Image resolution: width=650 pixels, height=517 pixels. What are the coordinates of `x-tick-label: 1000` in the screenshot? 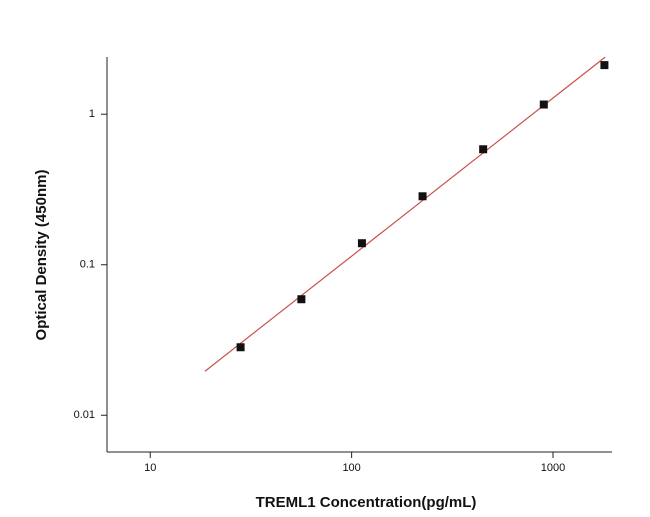 It's located at (553, 468).